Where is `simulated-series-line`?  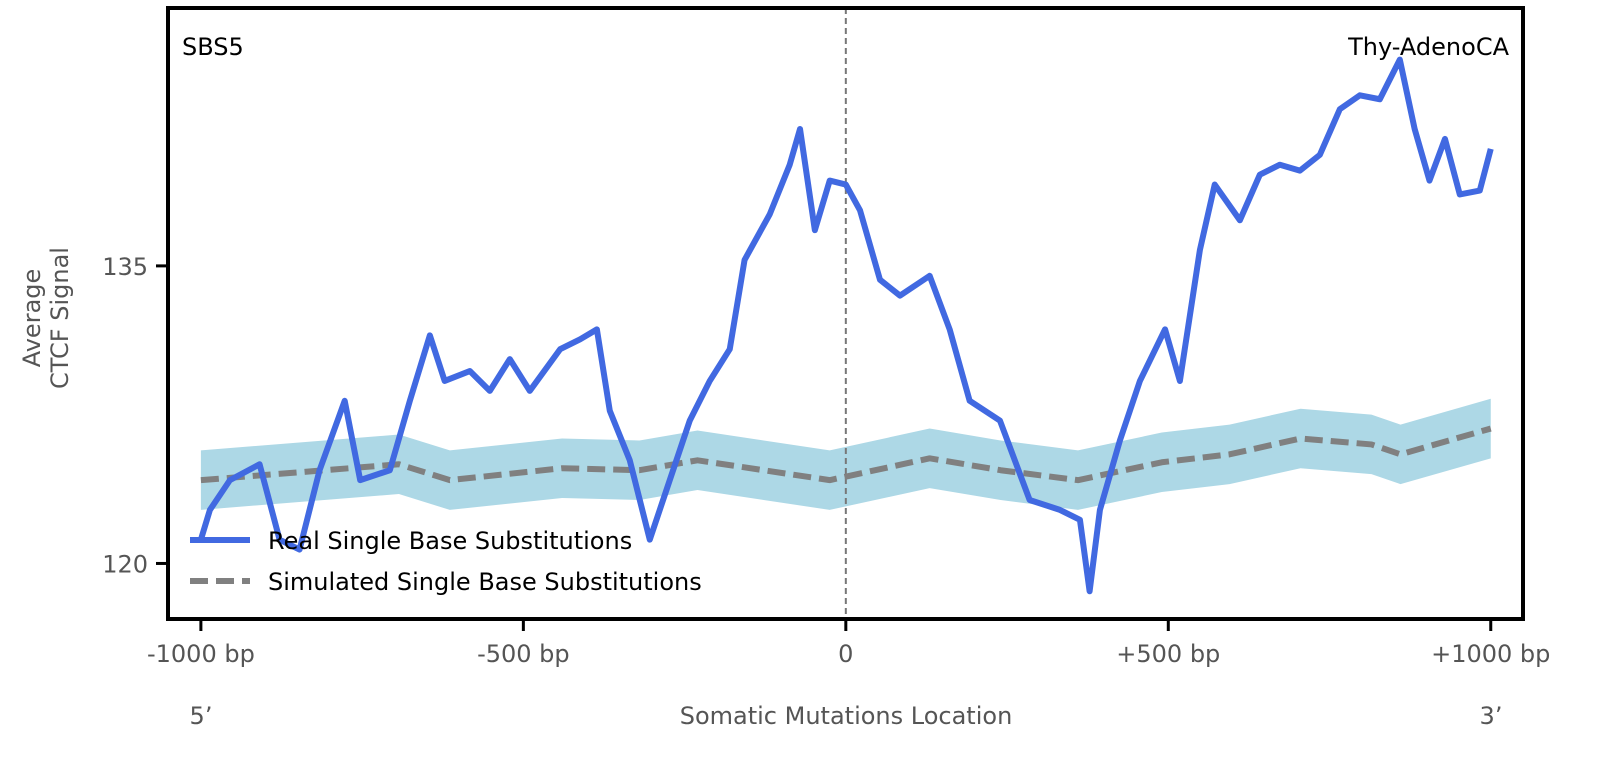
simulated-series-line is located at coordinates (846, 454).